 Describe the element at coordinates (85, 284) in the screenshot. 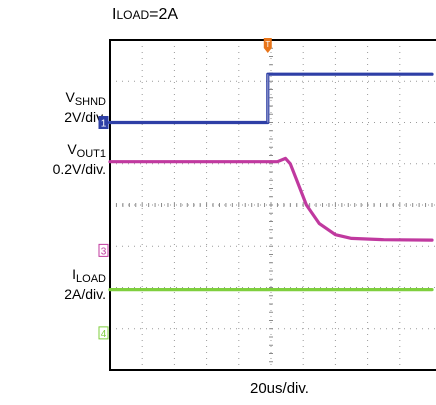

I see `iload-label: ILOAD 2A/div.` at that location.